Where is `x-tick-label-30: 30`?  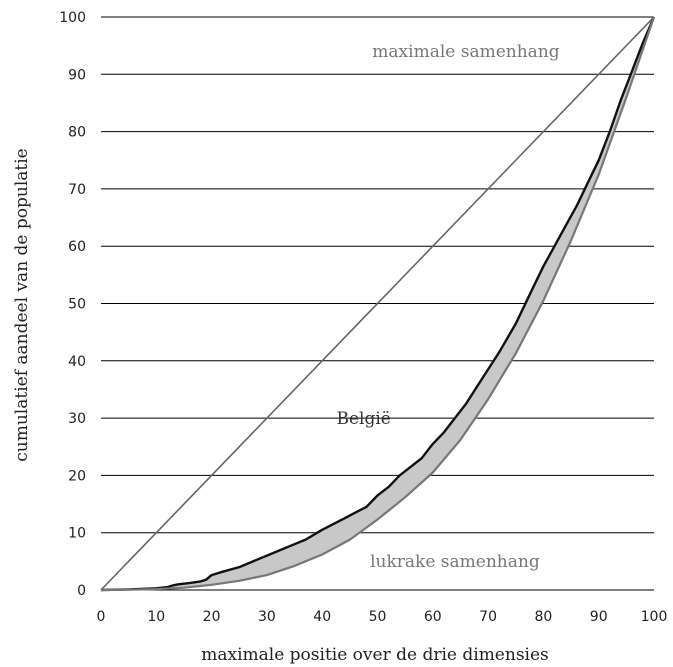 x-tick-label-30: 30 is located at coordinates (267, 617).